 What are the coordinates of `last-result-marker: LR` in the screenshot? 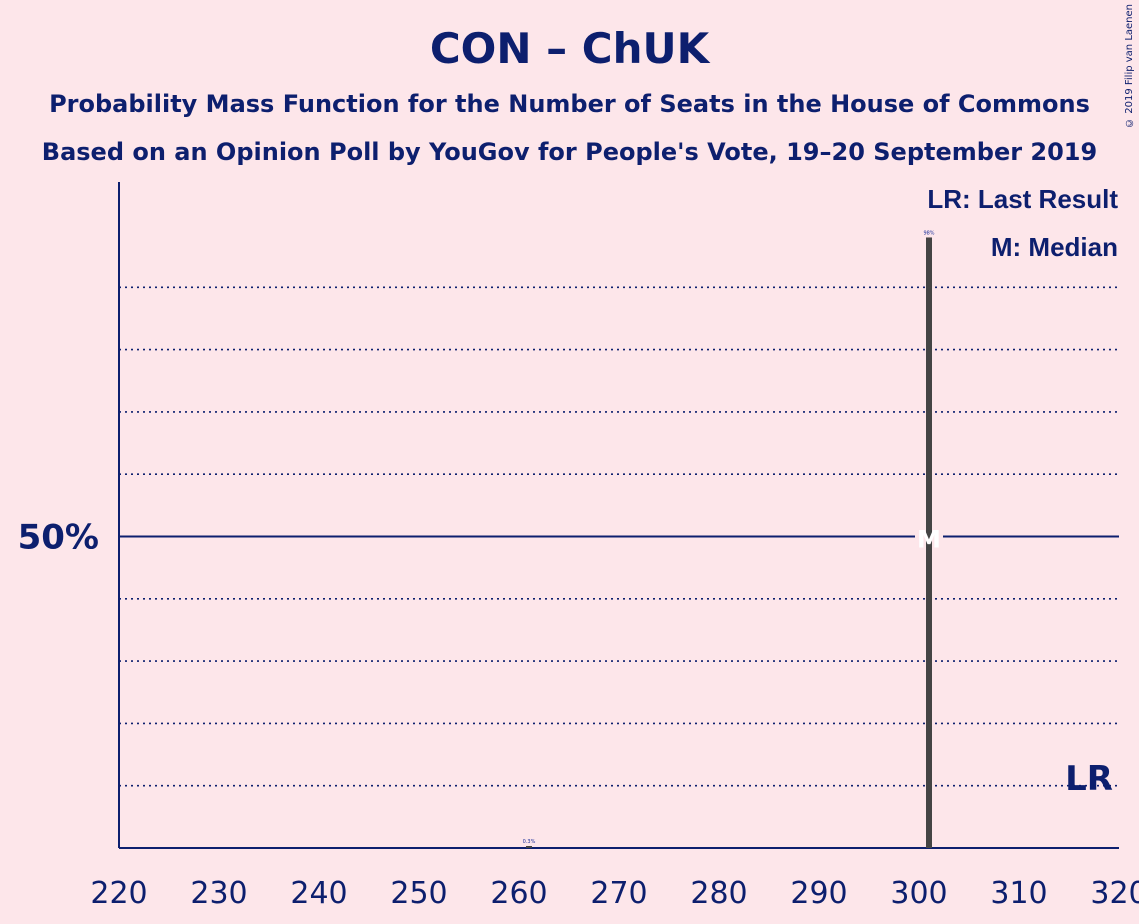 It's located at (1089, 779).